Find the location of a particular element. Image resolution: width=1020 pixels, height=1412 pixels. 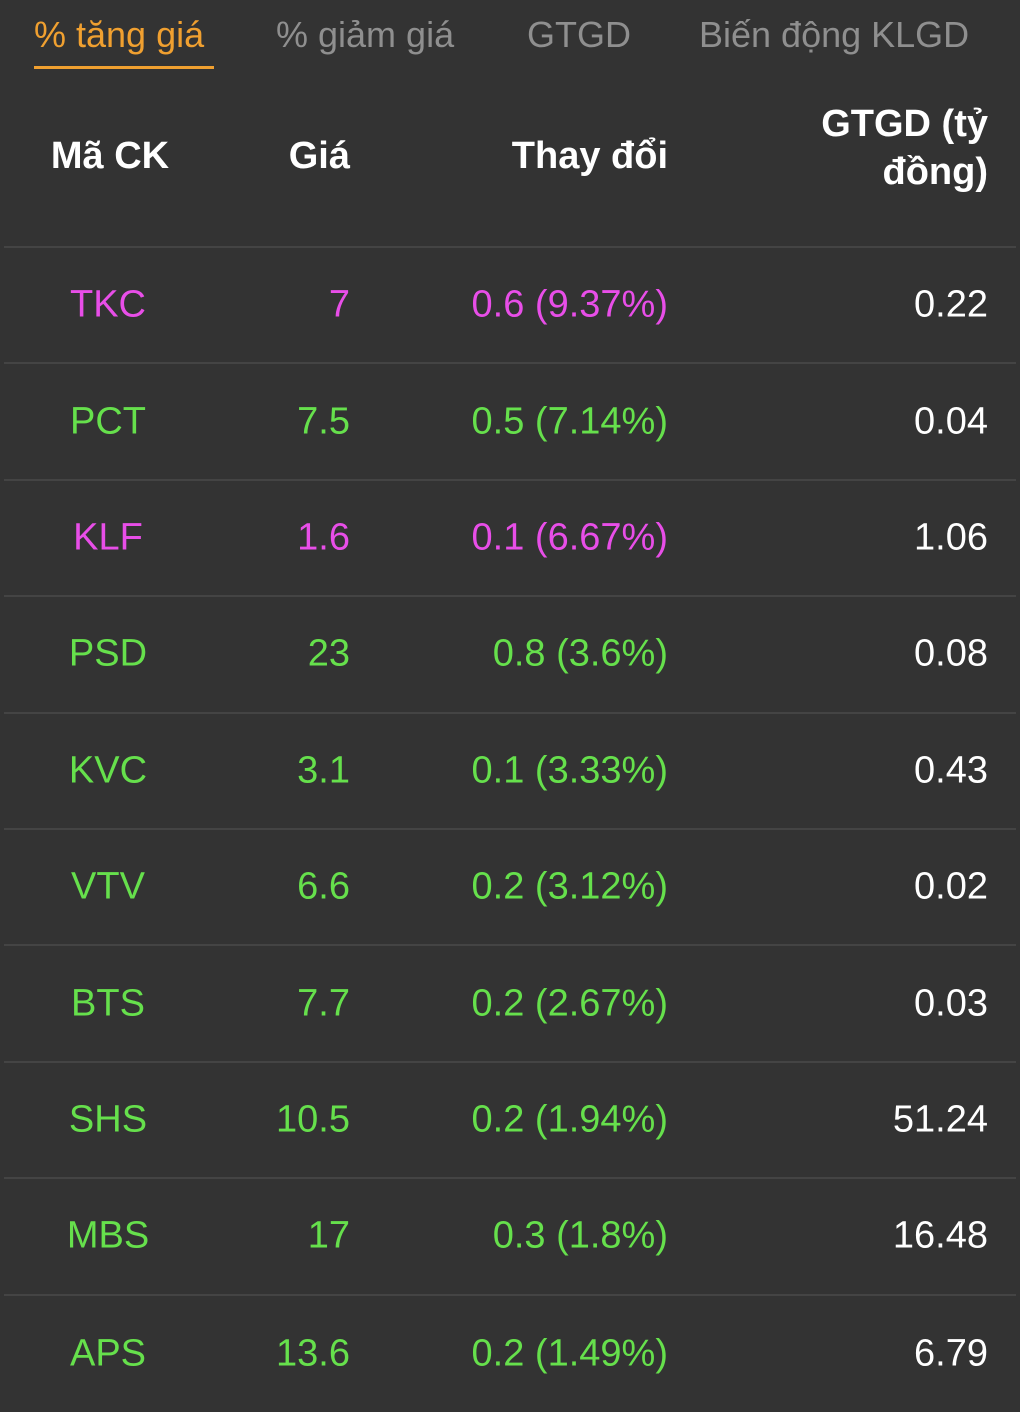

table-row: PCT 7.5 0.5 (7.14%) 0.04 is located at coordinates (510, 422).